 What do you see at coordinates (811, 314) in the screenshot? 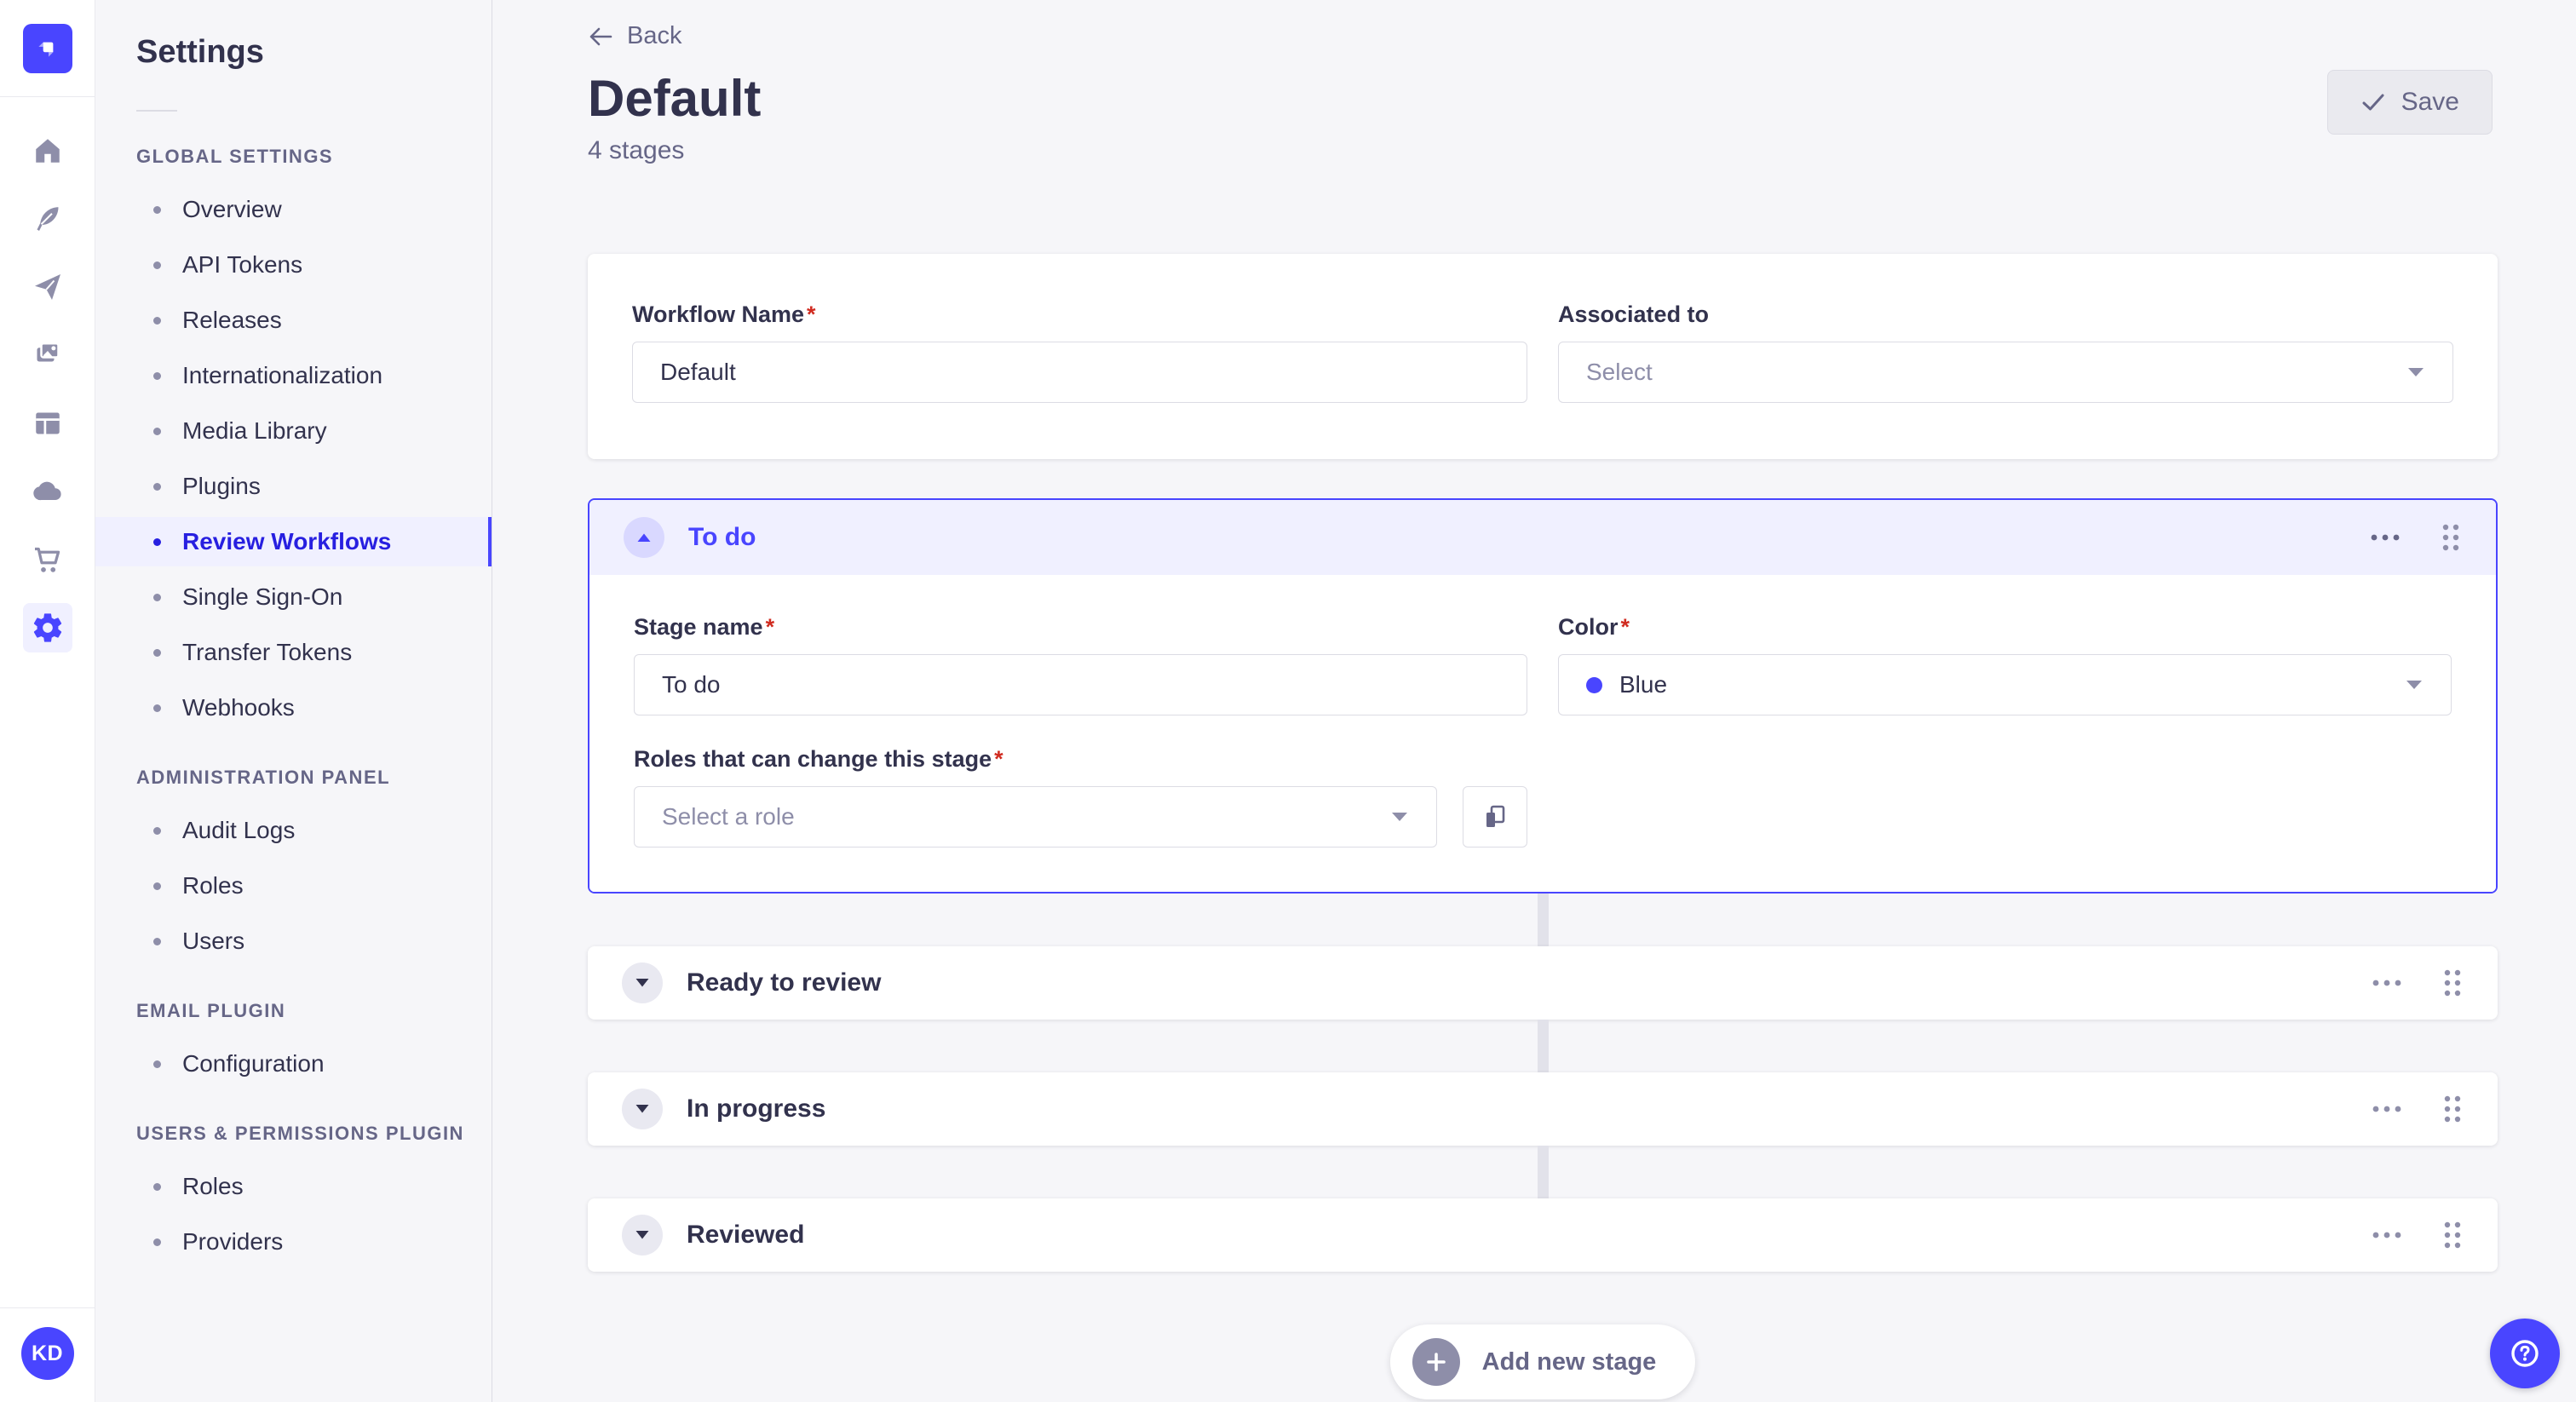
I see `required-marker: *` at bounding box center [811, 314].